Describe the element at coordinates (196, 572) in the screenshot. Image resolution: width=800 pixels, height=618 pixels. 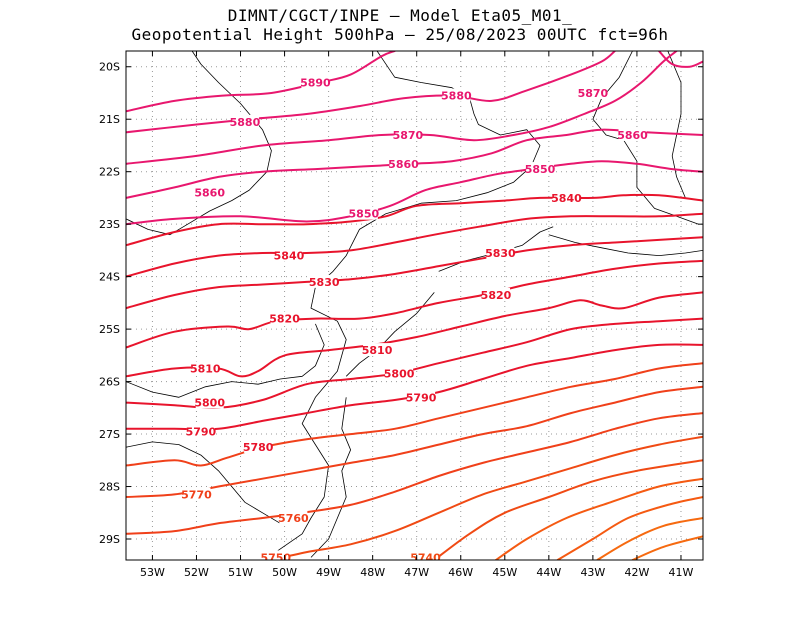
I see `x-tick-label: 52W` at that location.